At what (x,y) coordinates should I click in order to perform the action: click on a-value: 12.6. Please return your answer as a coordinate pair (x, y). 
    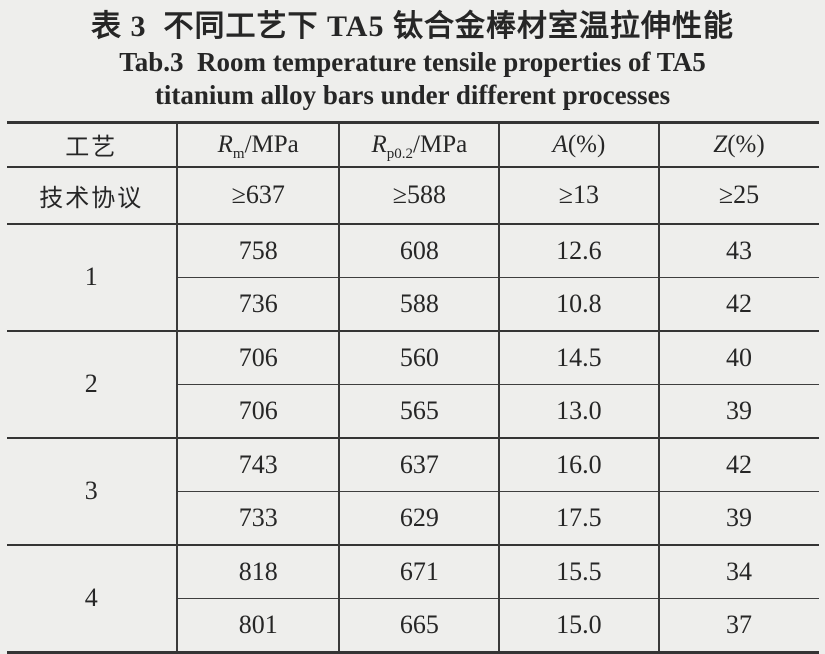
    Looking at the image, I should click on (578, 250).